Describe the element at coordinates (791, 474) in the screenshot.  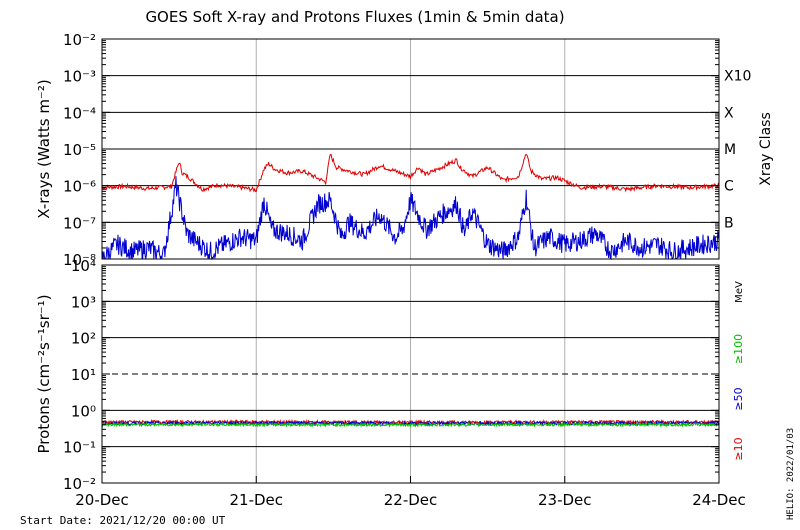
I see `helio-date-stamp: HELIO: 2022/01/03` at that location.